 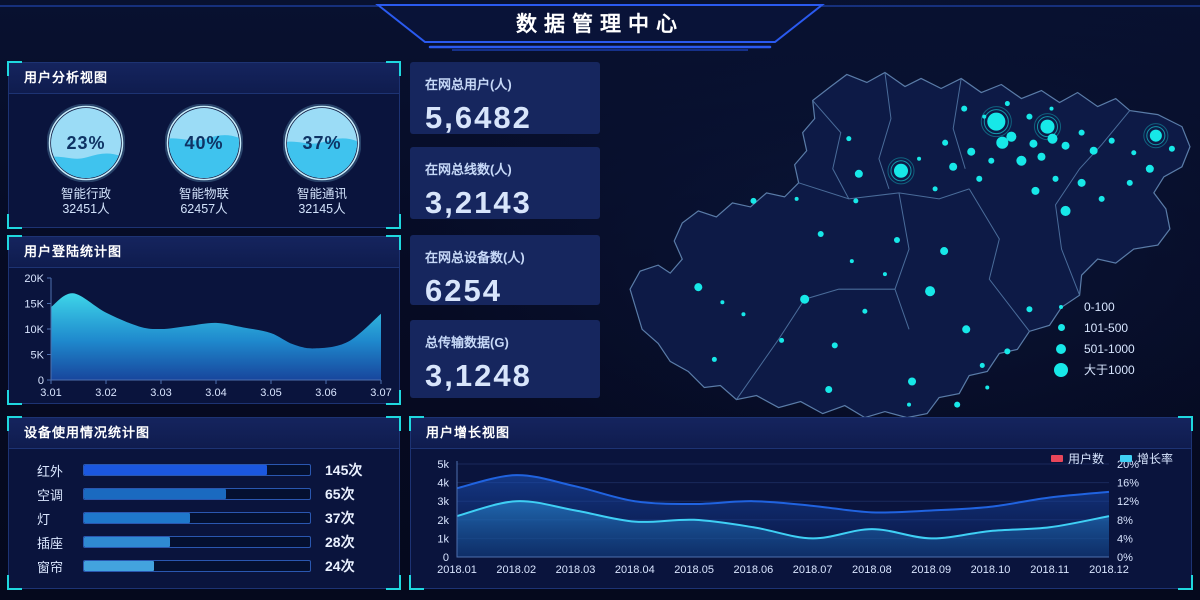 I want to click on svg-text: 3.05, so click(x=270, y=393).